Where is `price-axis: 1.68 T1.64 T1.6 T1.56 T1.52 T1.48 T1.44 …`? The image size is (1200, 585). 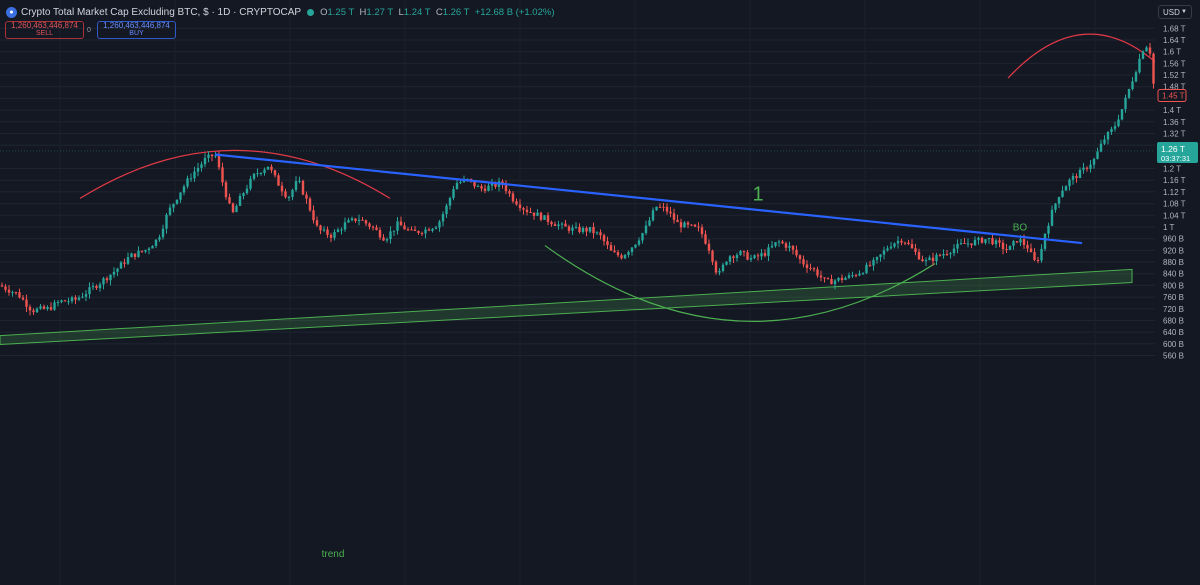
price-axis: 1.68 T1.64 T1.6 T1.56 T1.52 T1.48 T1.44 … is located at coordinates (1177, 292).